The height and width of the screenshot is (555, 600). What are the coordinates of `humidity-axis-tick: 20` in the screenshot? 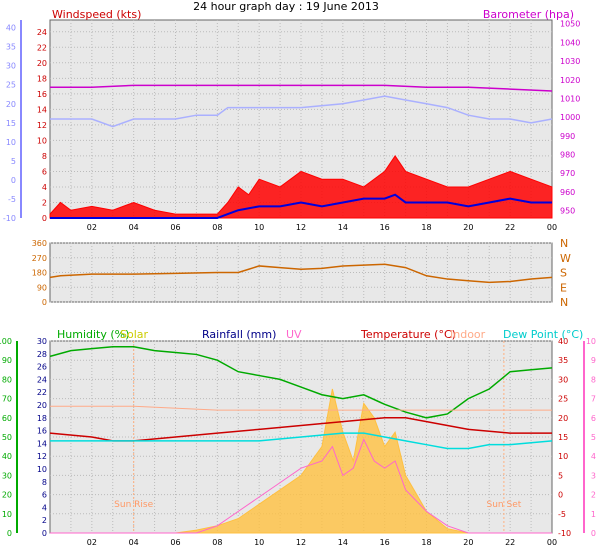 It's located at (7, 495).